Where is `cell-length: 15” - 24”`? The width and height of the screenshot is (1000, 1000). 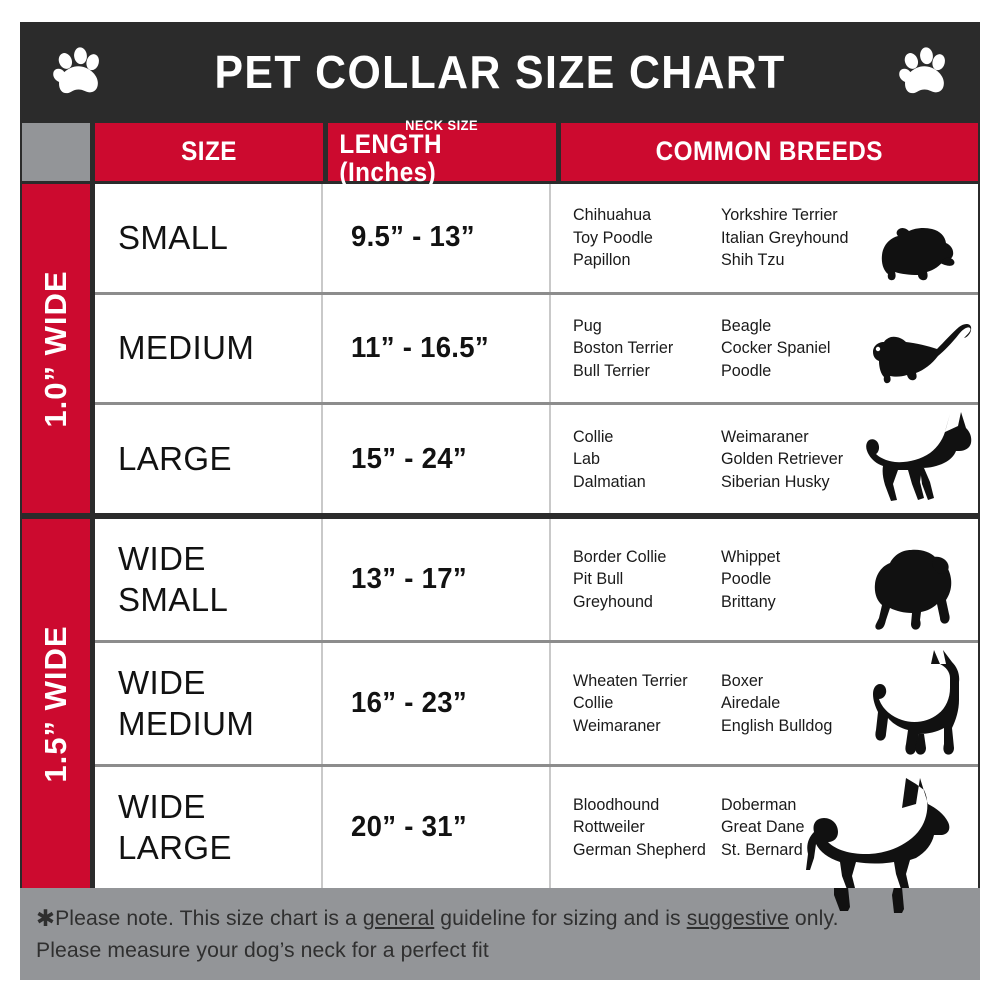
cell-length: 15” - 24” is located at coordinates (437, 459).